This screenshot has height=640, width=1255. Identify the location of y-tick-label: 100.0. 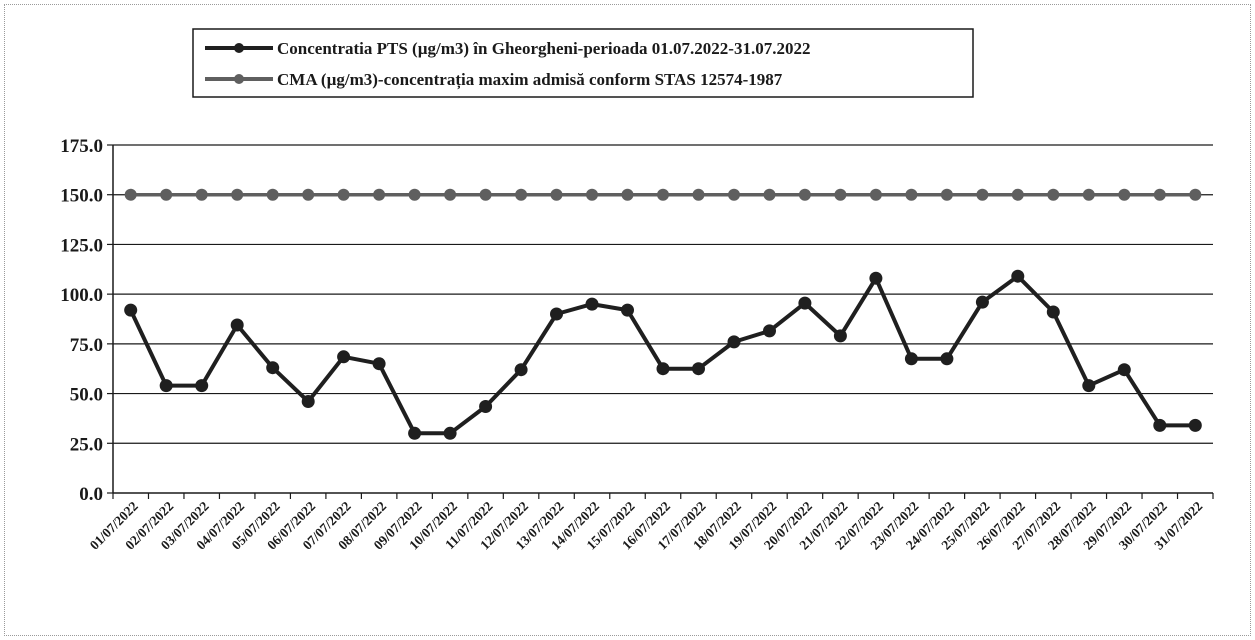
(81, 295).